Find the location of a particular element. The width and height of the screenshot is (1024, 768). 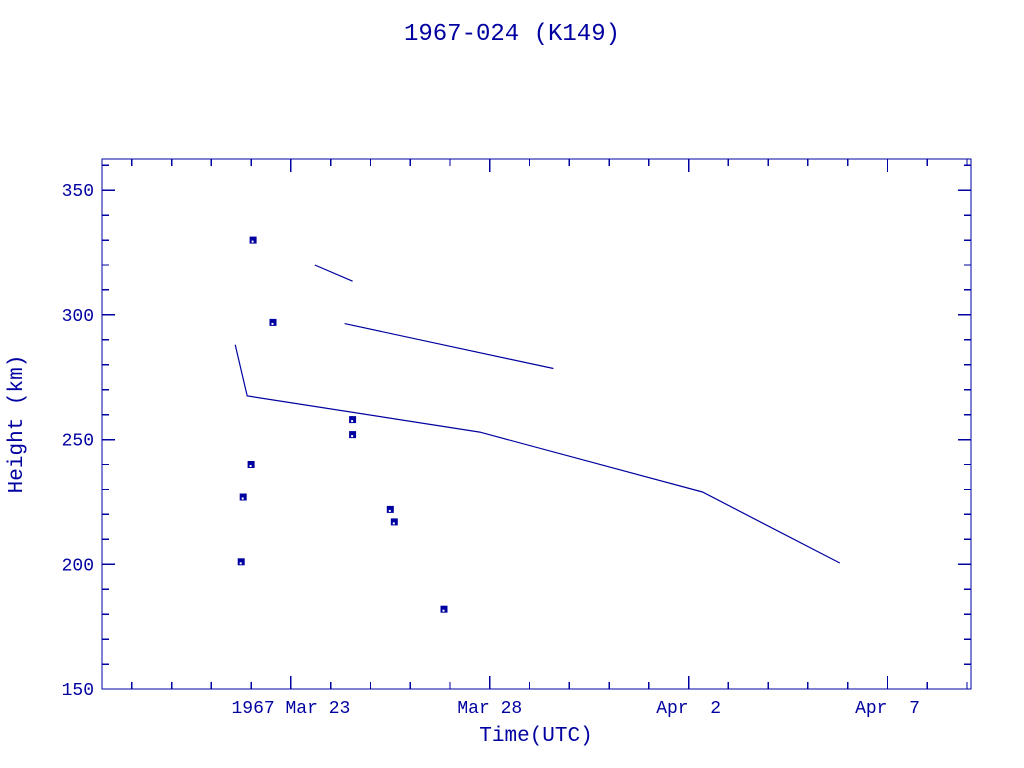

y-tick-label: 200 is located at coordinates (78, 566).